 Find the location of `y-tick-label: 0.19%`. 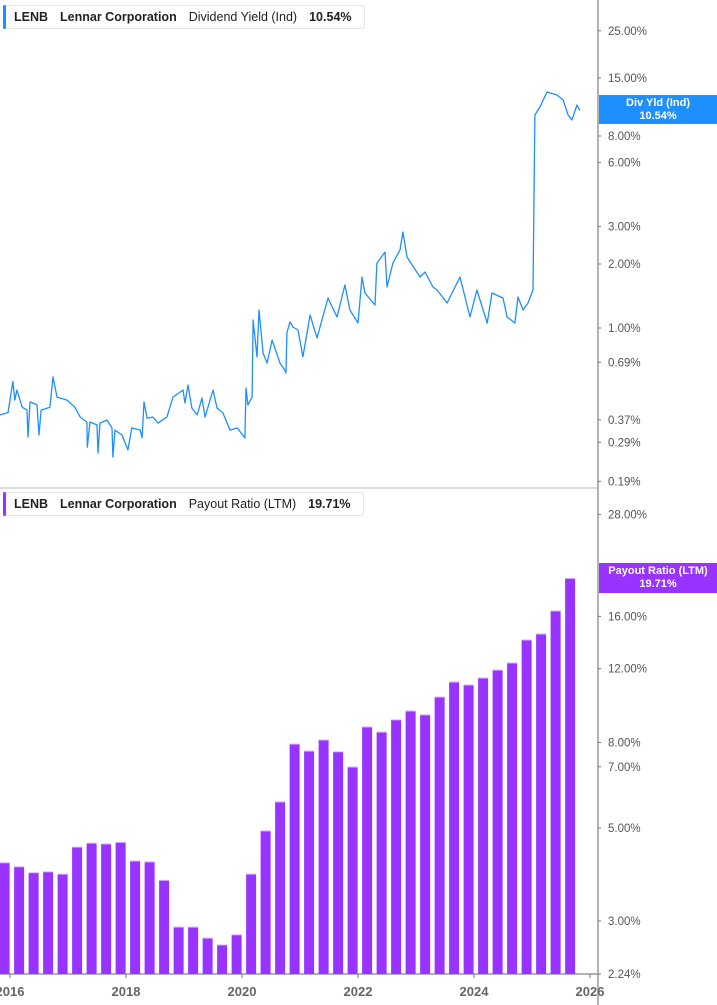

y-tick-label: 0.19% is located at coordinates (624, 482).